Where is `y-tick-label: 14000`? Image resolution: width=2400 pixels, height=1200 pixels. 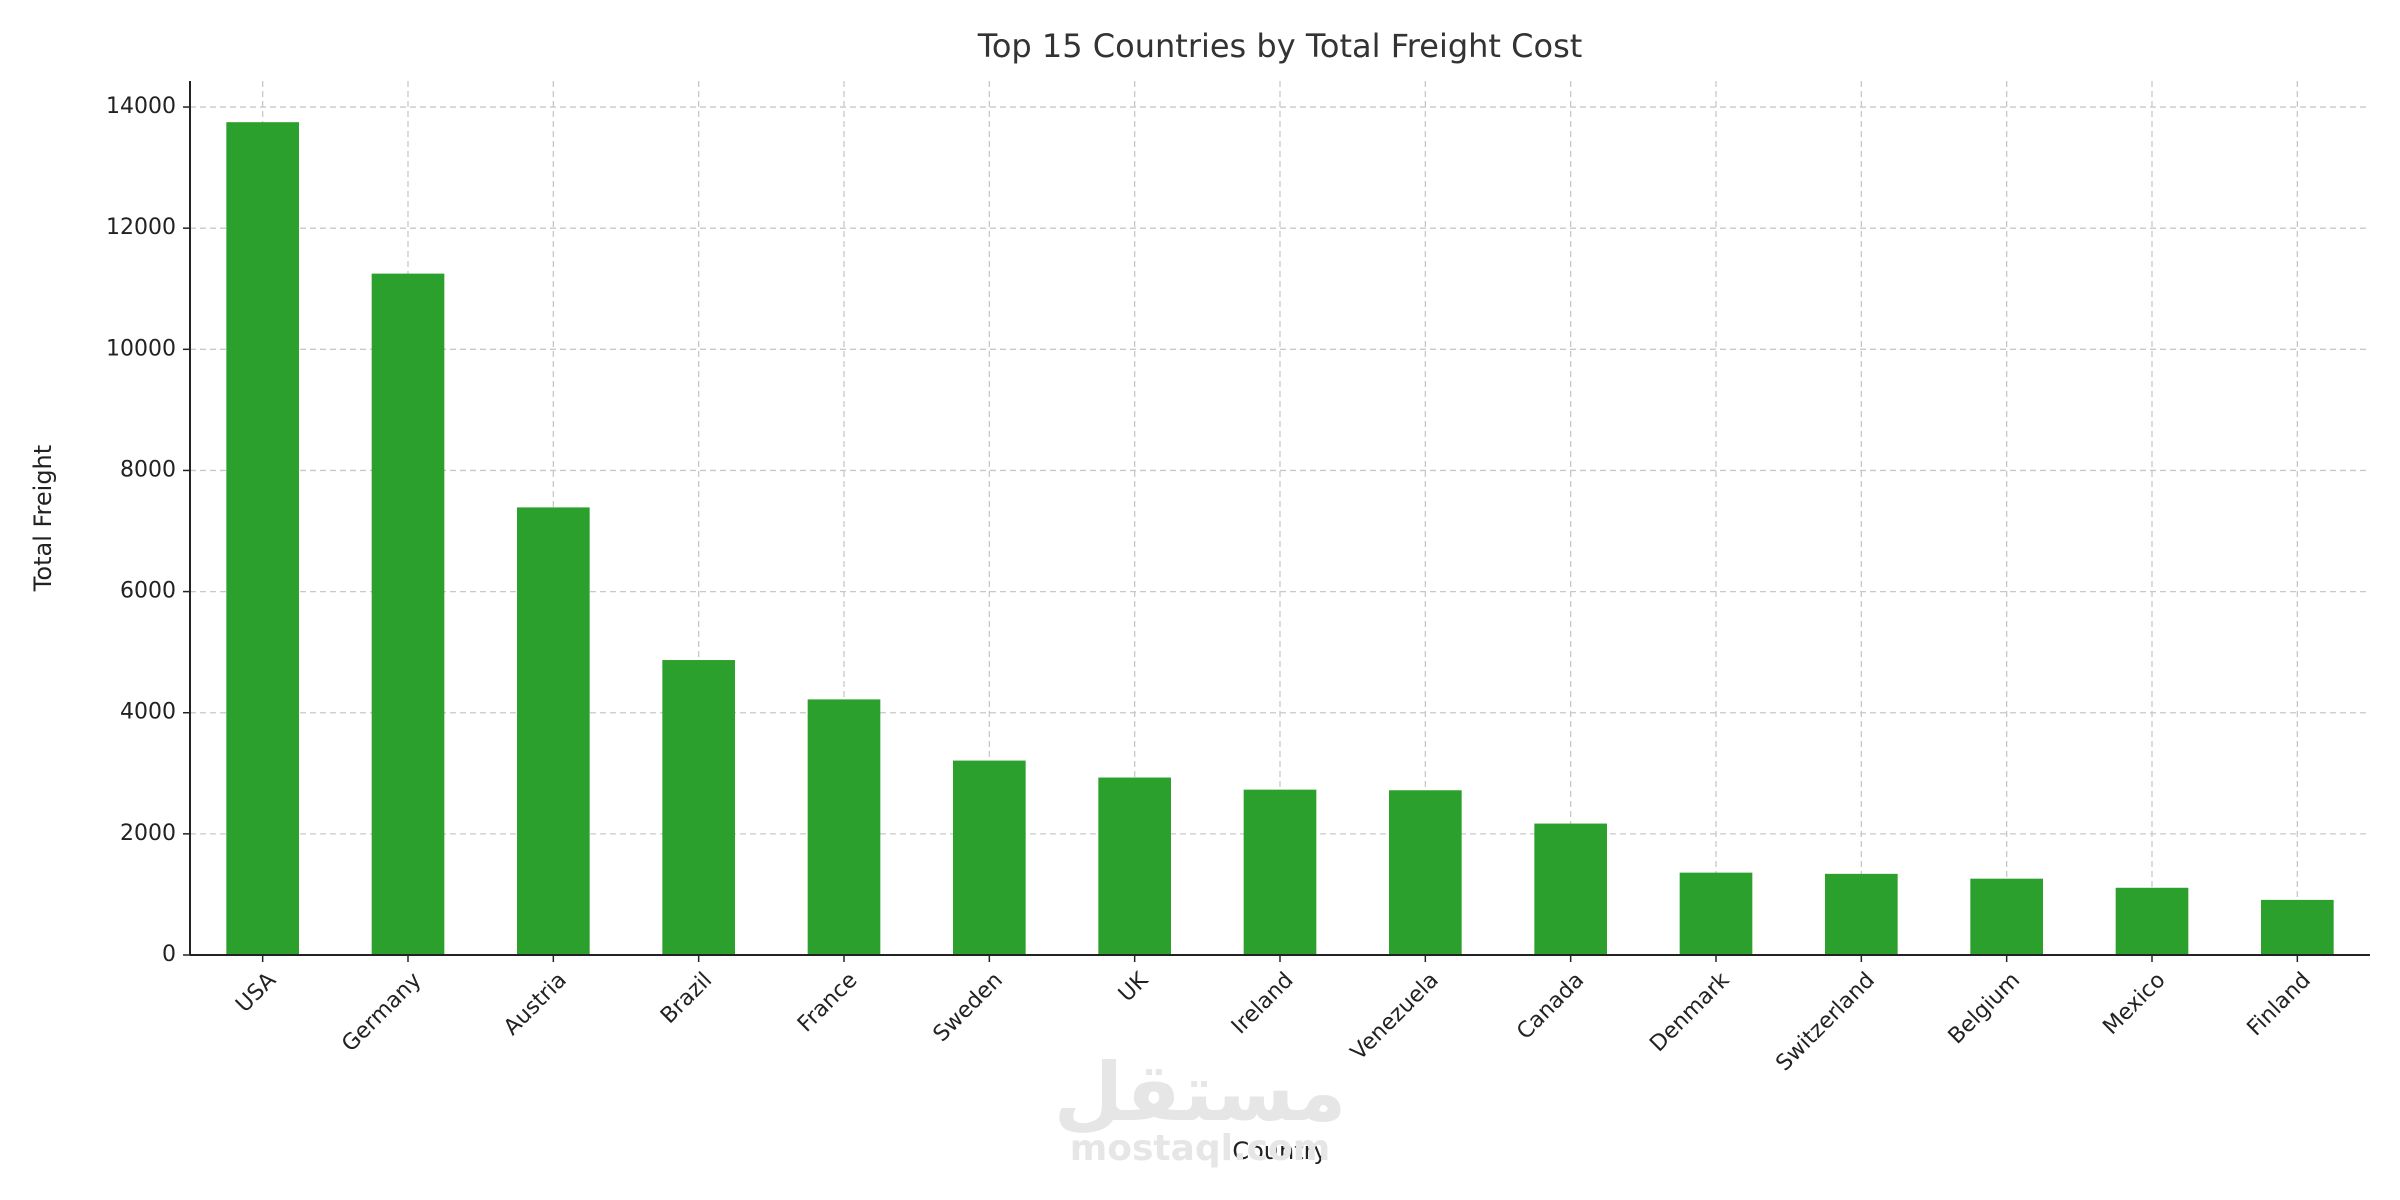
y-tick-label: 14000 is located at coordinates (141, 106).